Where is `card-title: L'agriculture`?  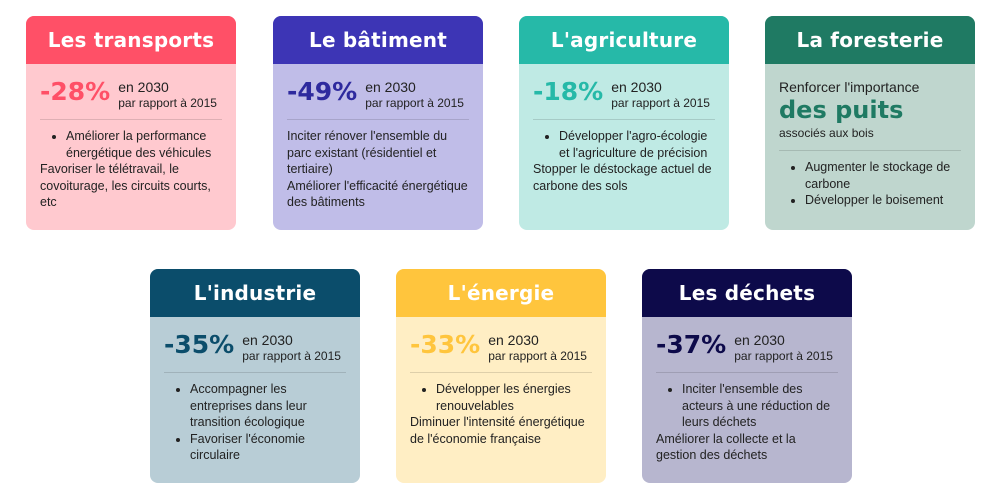
card-title: L'agriculture is located at coordinates (624, 40).